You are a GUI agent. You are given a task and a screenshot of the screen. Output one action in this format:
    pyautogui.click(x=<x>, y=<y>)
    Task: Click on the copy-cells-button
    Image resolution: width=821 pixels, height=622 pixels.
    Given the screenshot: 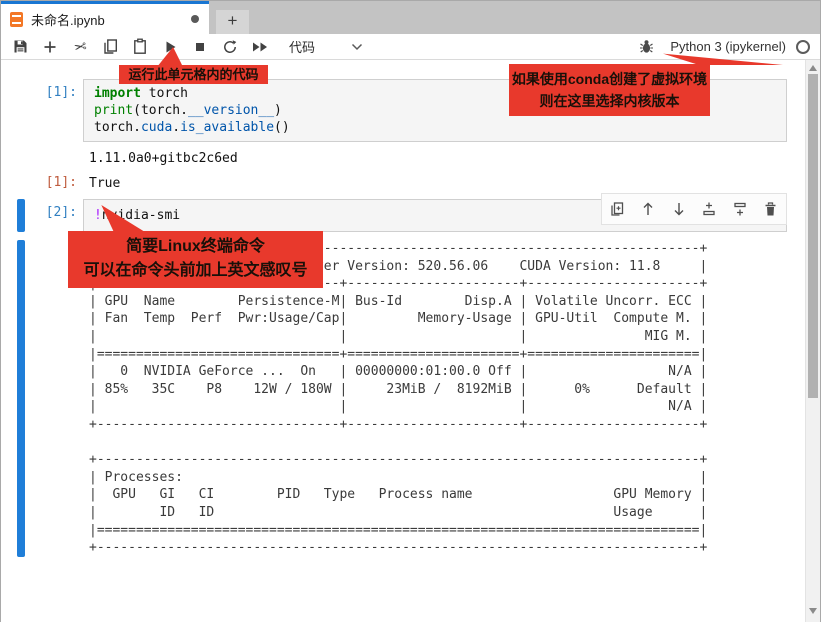 What is the action you would take?
    pyautogui.click(x=110, y=47)
    